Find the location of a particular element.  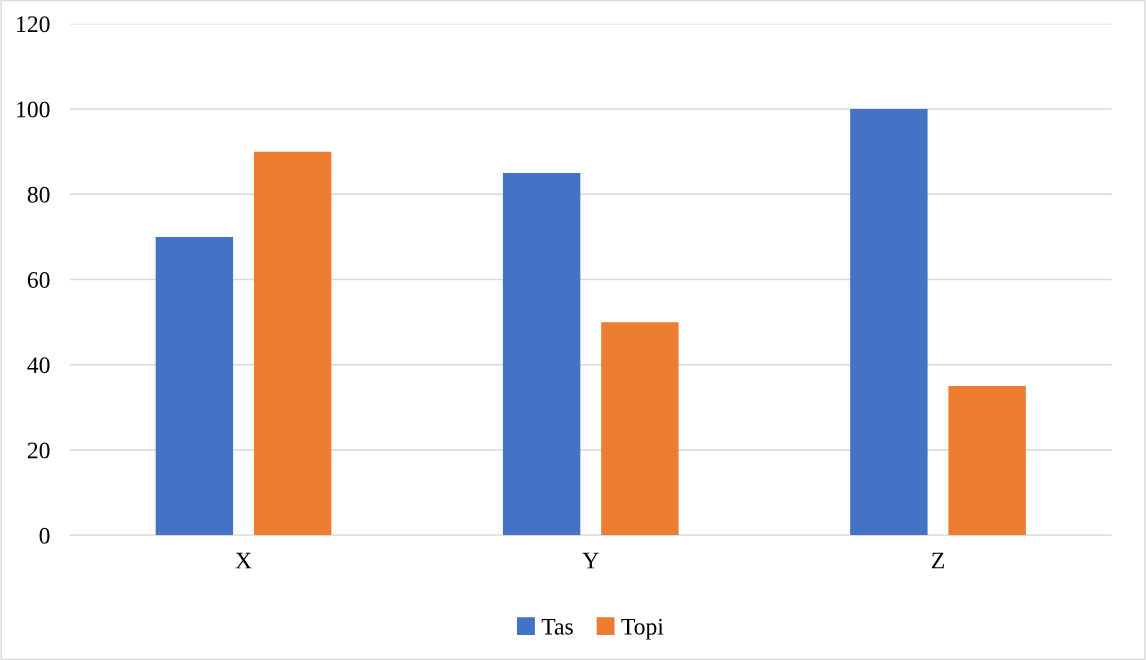

legend-label: Tas is located at coordinates (557, 626).